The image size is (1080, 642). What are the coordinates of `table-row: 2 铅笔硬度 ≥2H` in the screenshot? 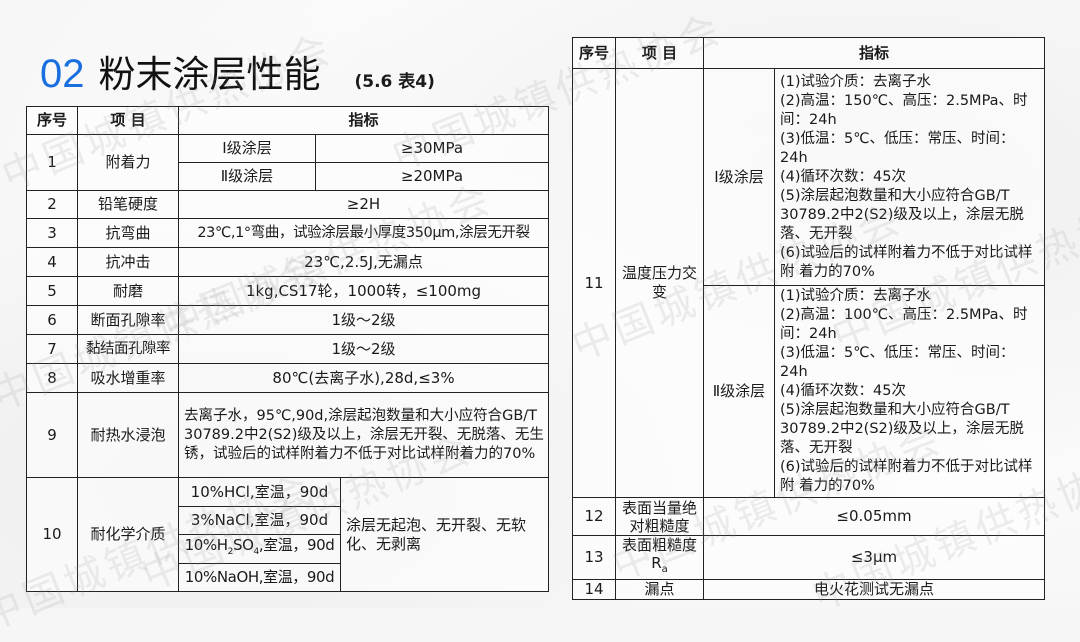 It's located at (287, 204).